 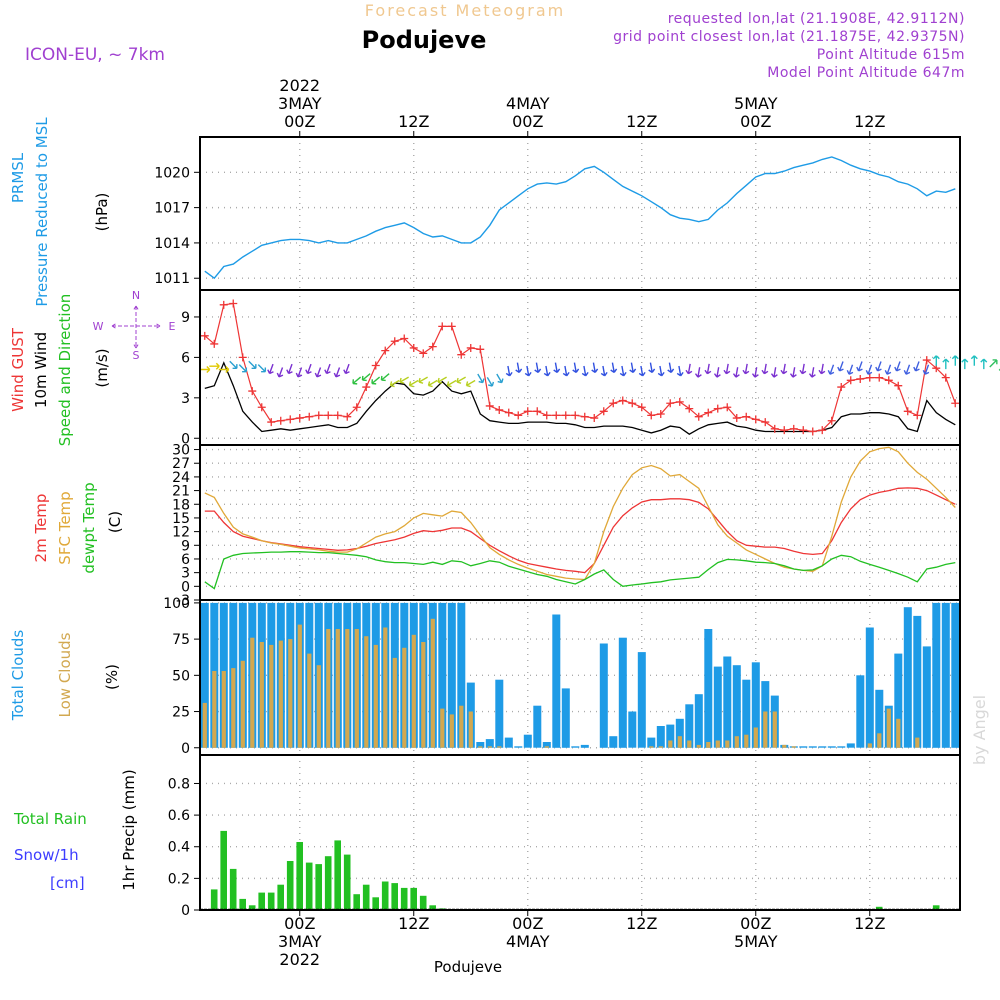 I want to click on pressure-axis-labels: PRMSL Pressure Reduced to MSL (hPa), so click(x=60, y=212).